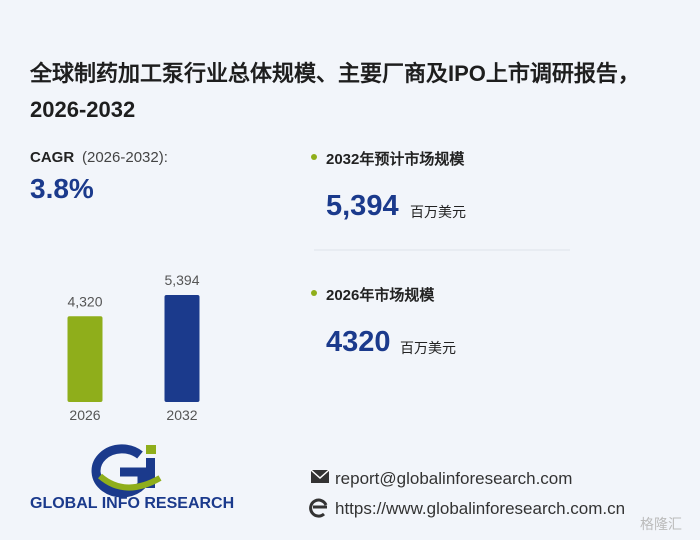 The width and height of the screenshot is (700, 540). I want to click on mail-flap, so click(320, 474).